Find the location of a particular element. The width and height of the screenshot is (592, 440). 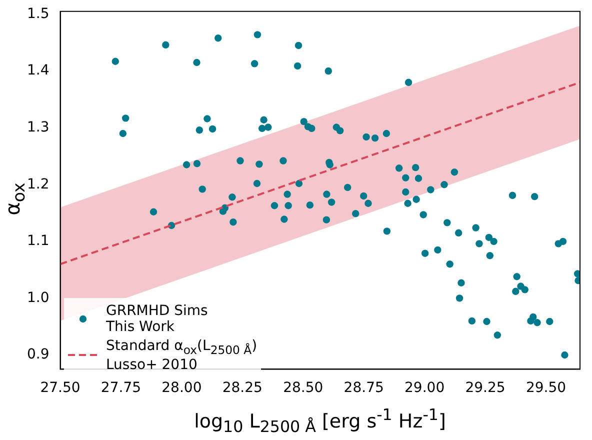

y-tick-label: 0.9 is located at coordinates (38, 354).